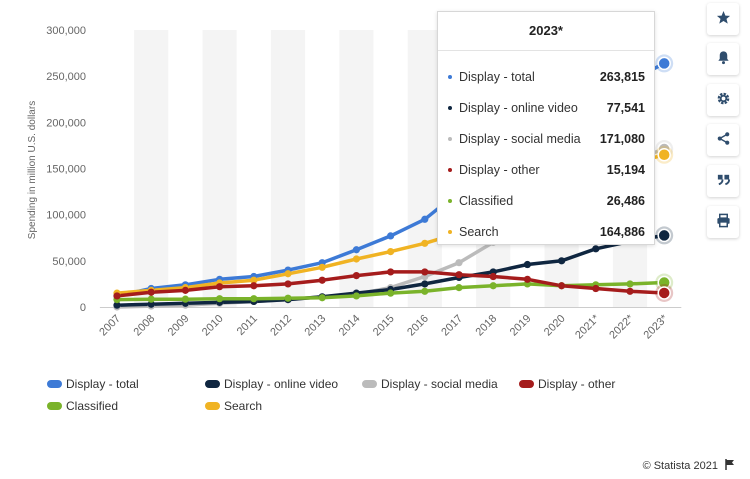  What do you see at coordinates (281, 384) in the screenshot?
I see `legend-label: Display - online video` at bounding box center [281, 384].